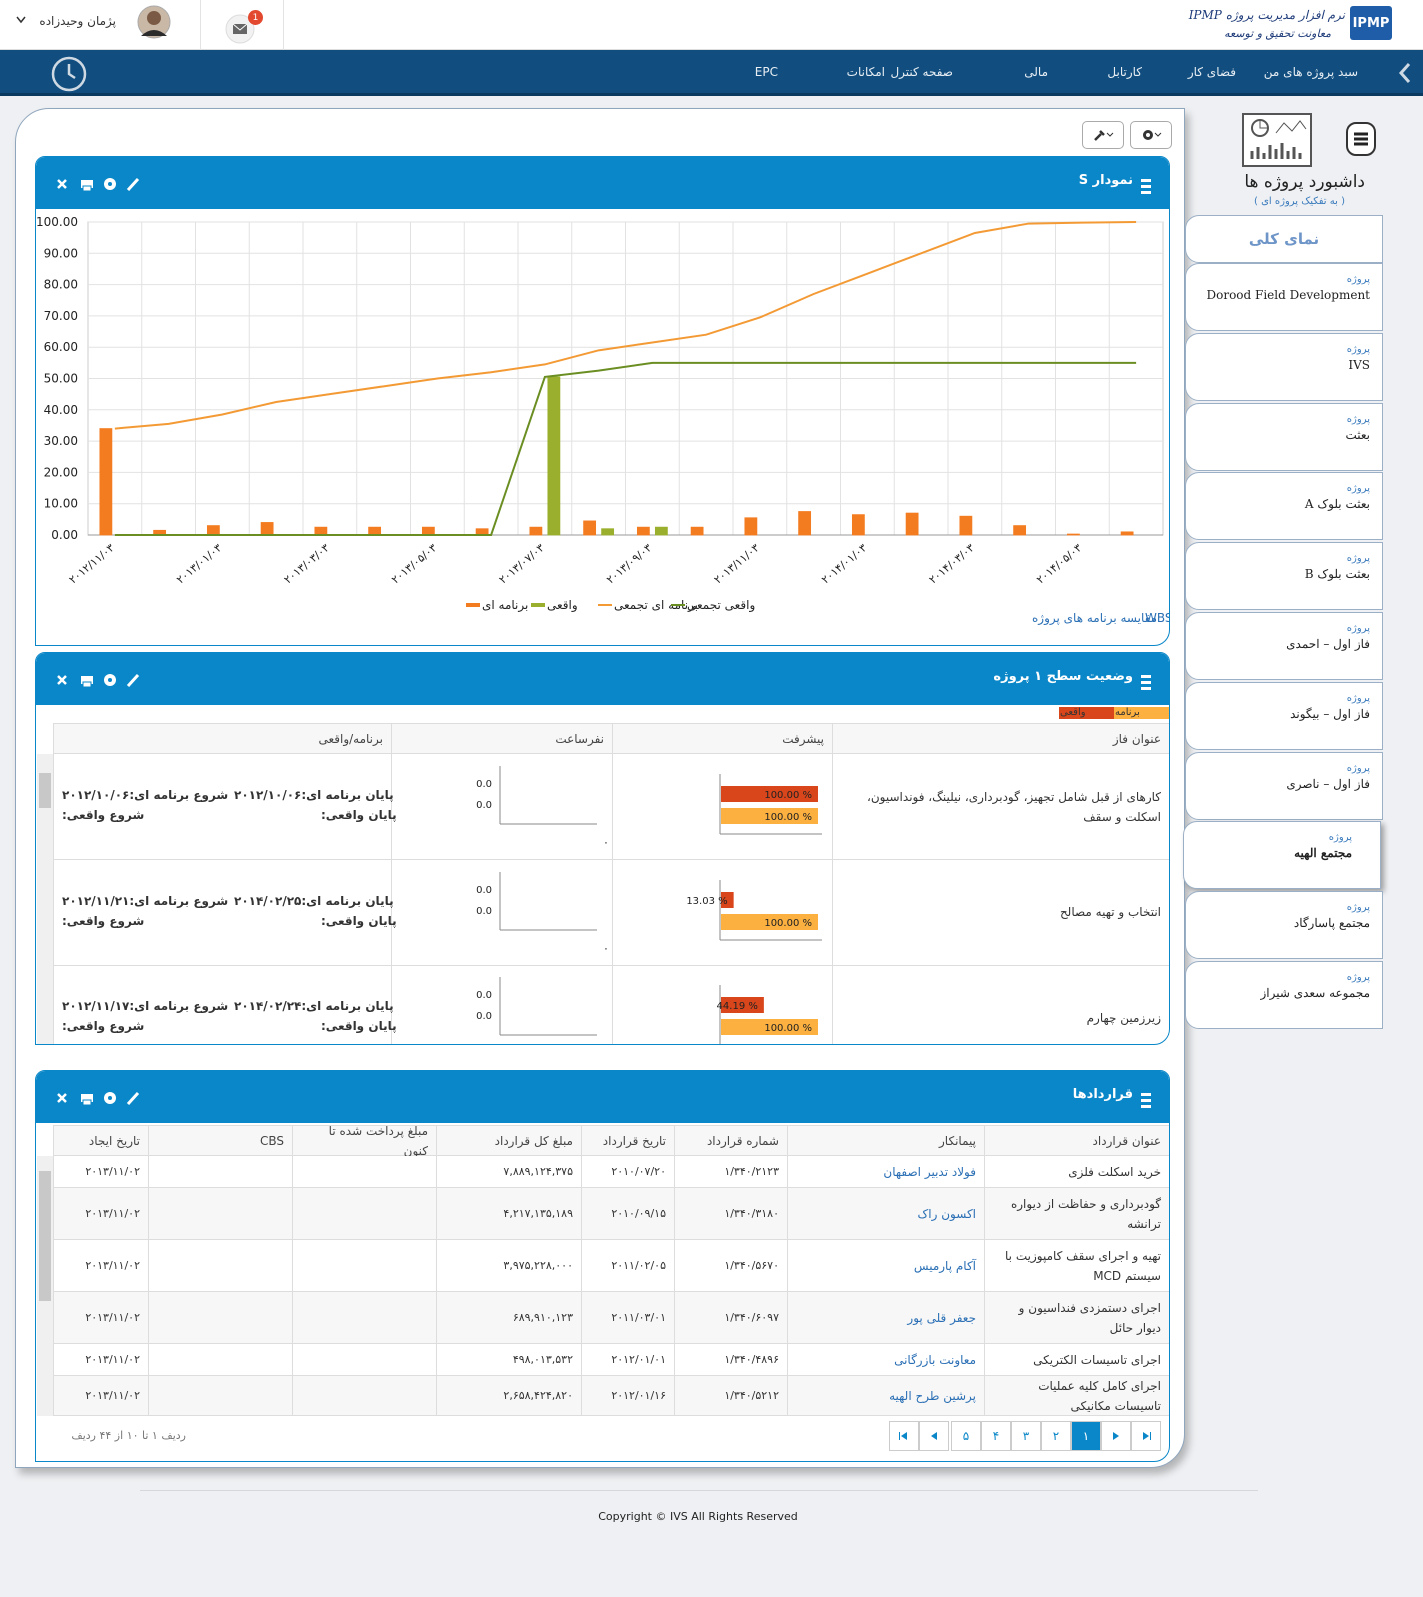 This screenshot has height=1597, width=1423. Describe the element at coordinates (885, 1172) in the screenshot. I see `contractor-link: فولاد تدبیر اصفهان` at that location.